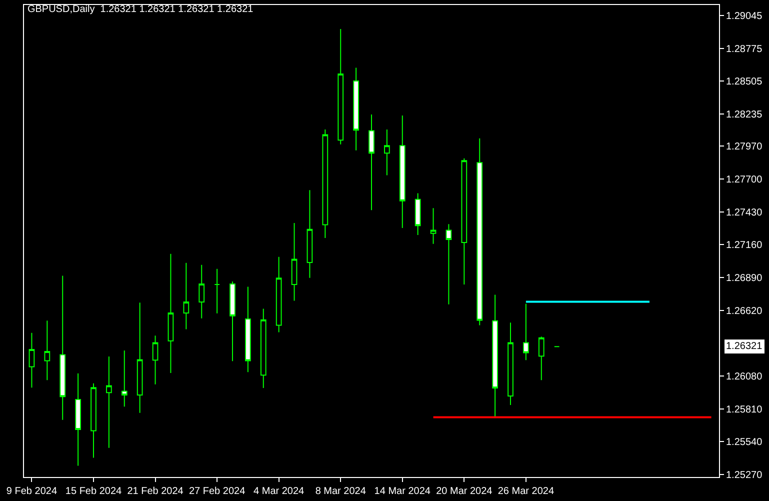 Image resolution: width=769 pixels, height=501 pixels. What do you see at coordinates (402, 491) in the screenshot?
I see `x-tick-label: 14 Mar 2024` at bounding box center [402, 491].